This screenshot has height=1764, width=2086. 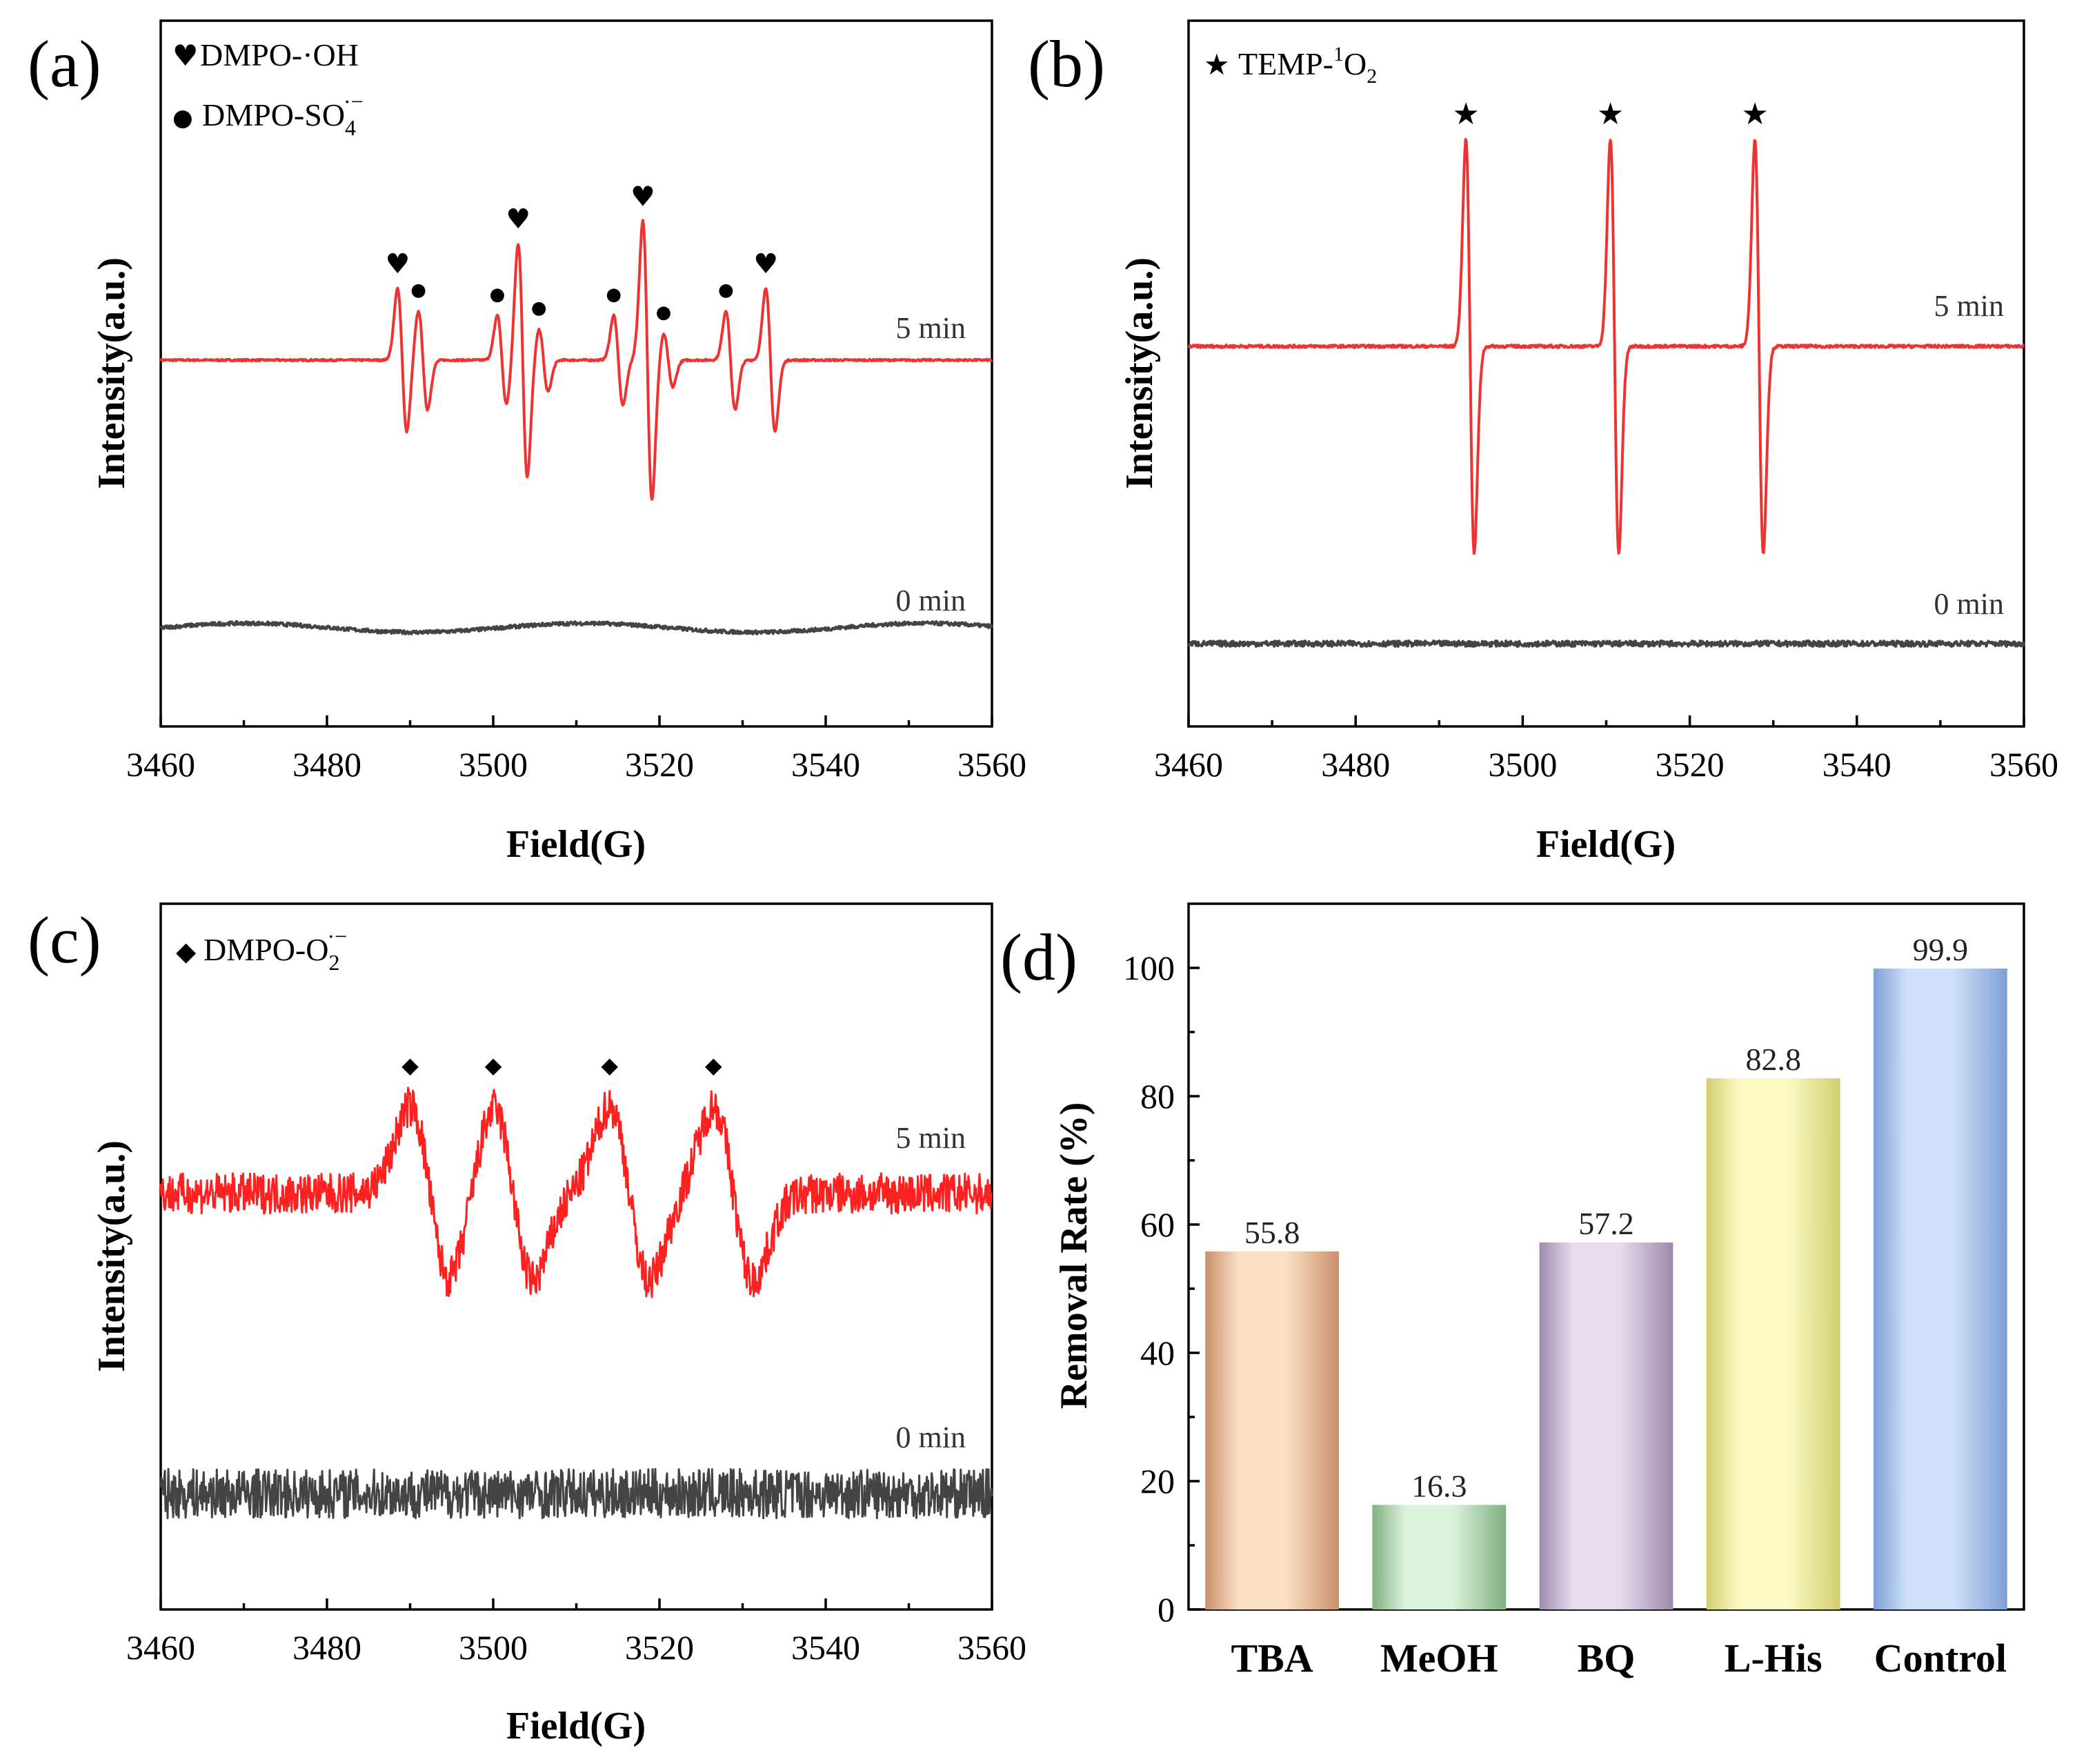 I want to click on bar-value-label-bq: 57.2, so click(x=1606, y=1223).